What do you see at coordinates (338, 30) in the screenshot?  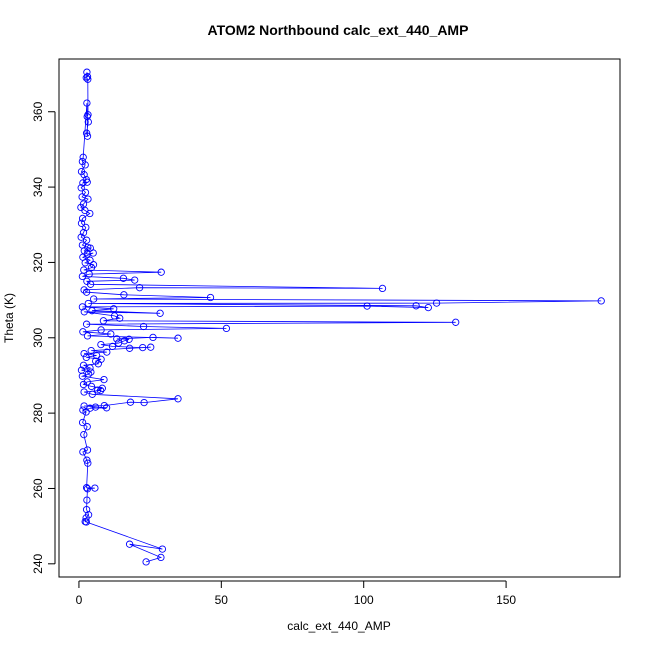 I see `chart-title: ATOM2 Northbound calc_ext_440_AMP` at bounding box center [338, 30].